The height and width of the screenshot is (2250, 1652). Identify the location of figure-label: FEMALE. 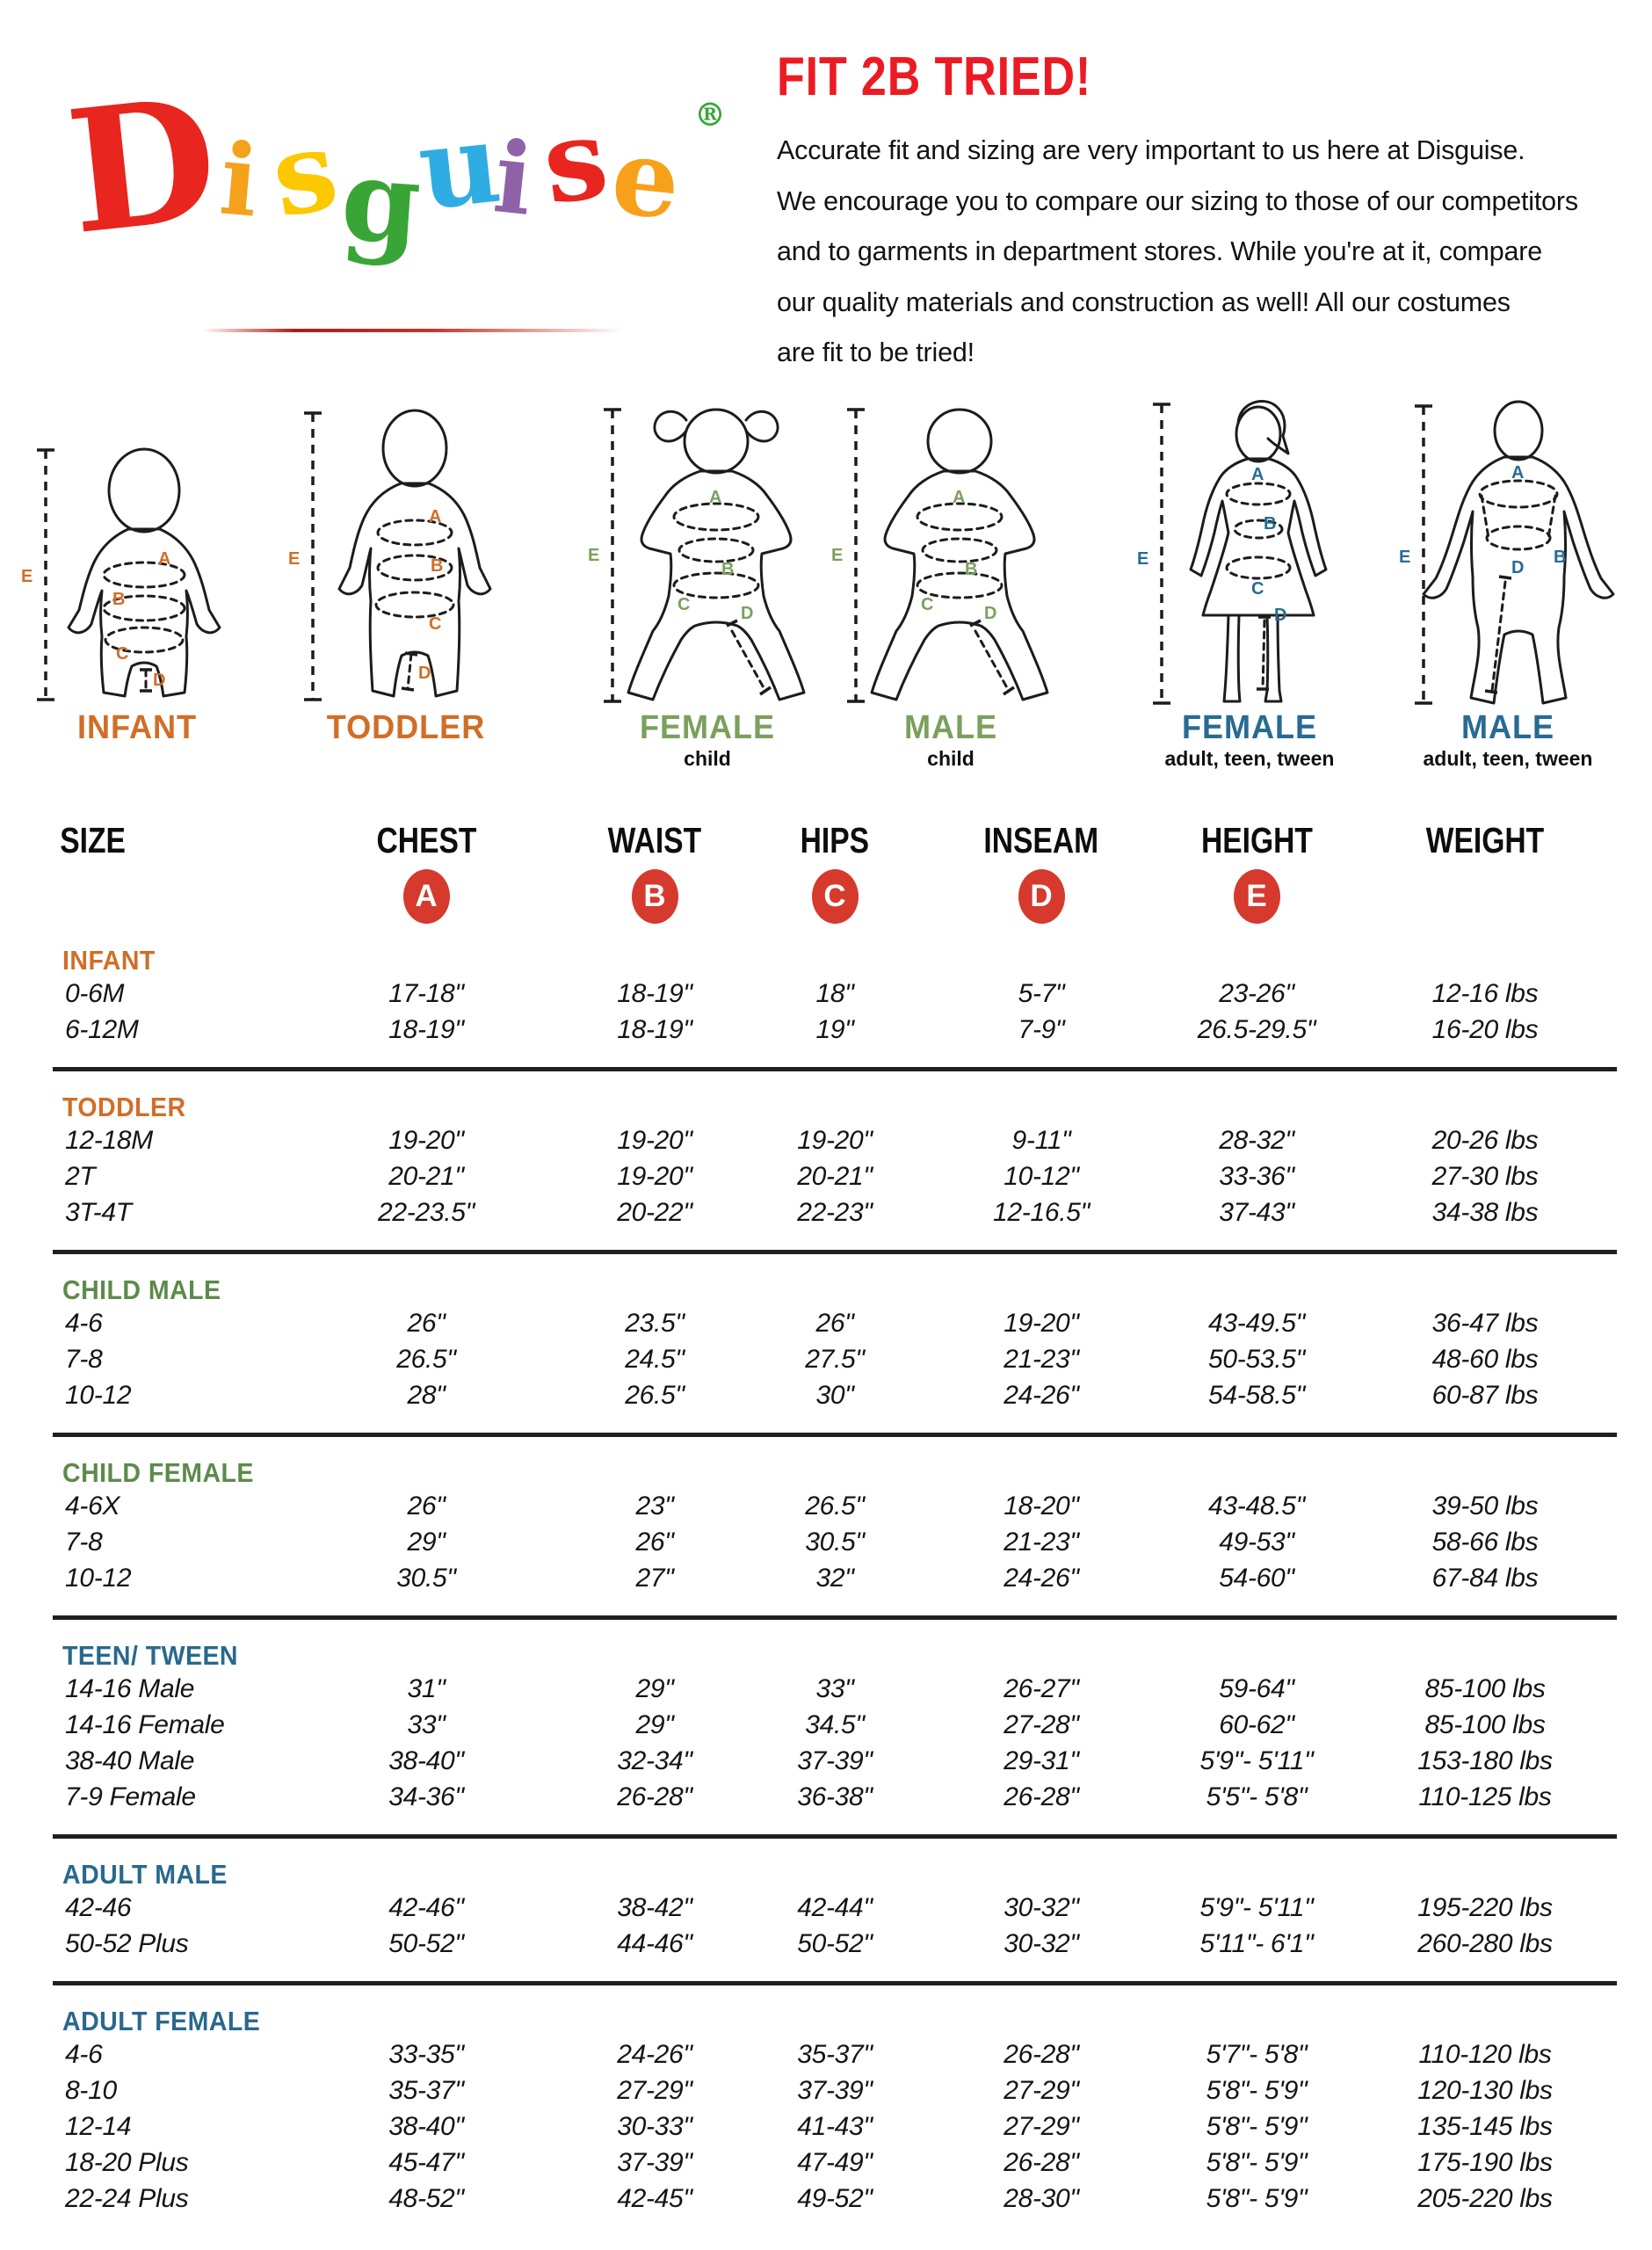
(708, 727).